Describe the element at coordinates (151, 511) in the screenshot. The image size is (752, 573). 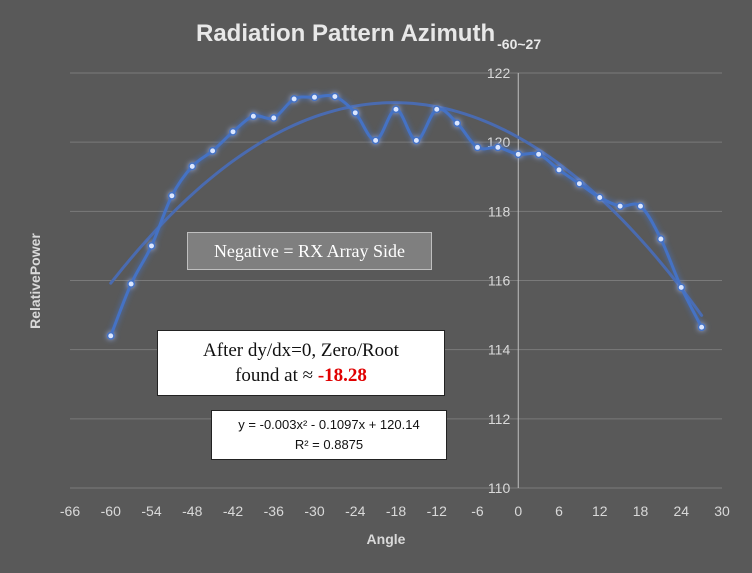
I see `x-tick-label: -54` at that location.